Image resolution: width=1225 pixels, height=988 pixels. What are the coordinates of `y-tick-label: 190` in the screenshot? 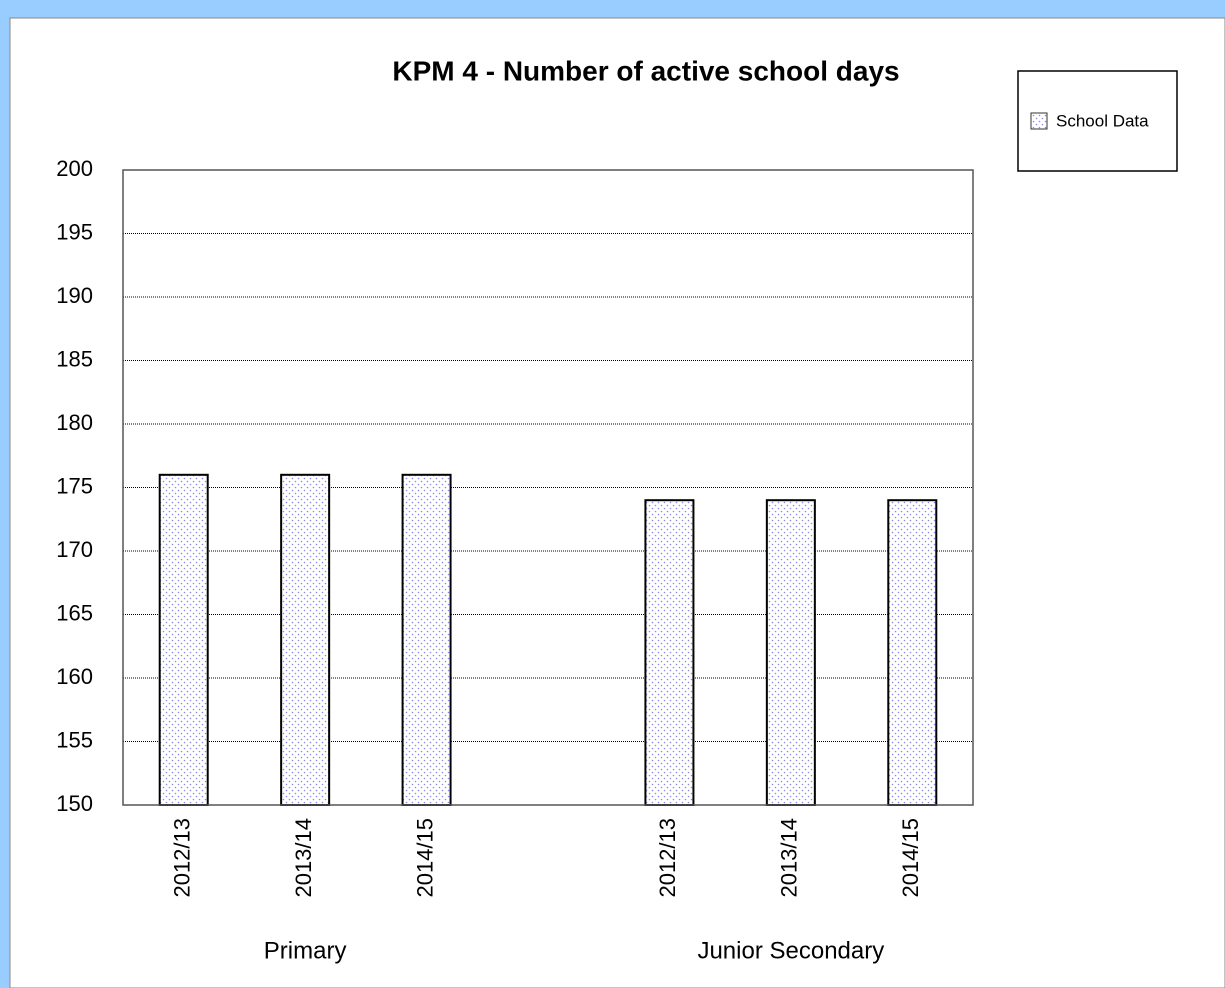 It's located at (74, 295).